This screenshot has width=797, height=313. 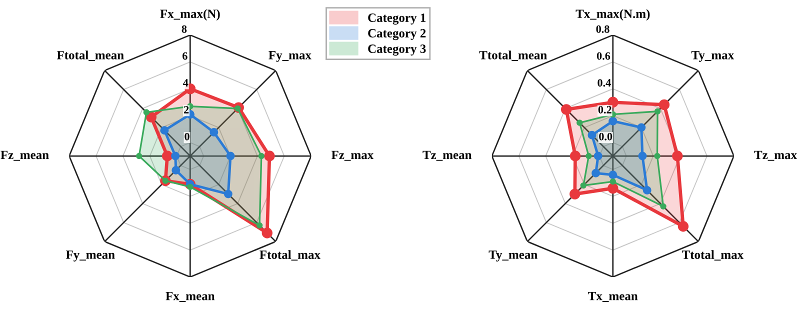 What do you see at coordinates (397, 50) in the screenshot?
I see `legend-label: Category 3` at bounding box center [397, 50].